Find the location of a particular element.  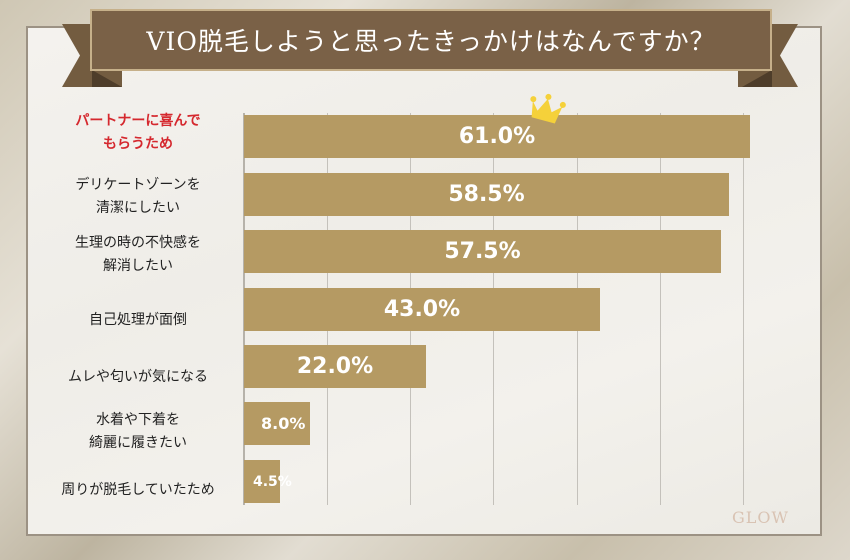

chart-title: VIO脱毛しようと思ったきっかけはなんですか？ is located at coordinates (431, 41).